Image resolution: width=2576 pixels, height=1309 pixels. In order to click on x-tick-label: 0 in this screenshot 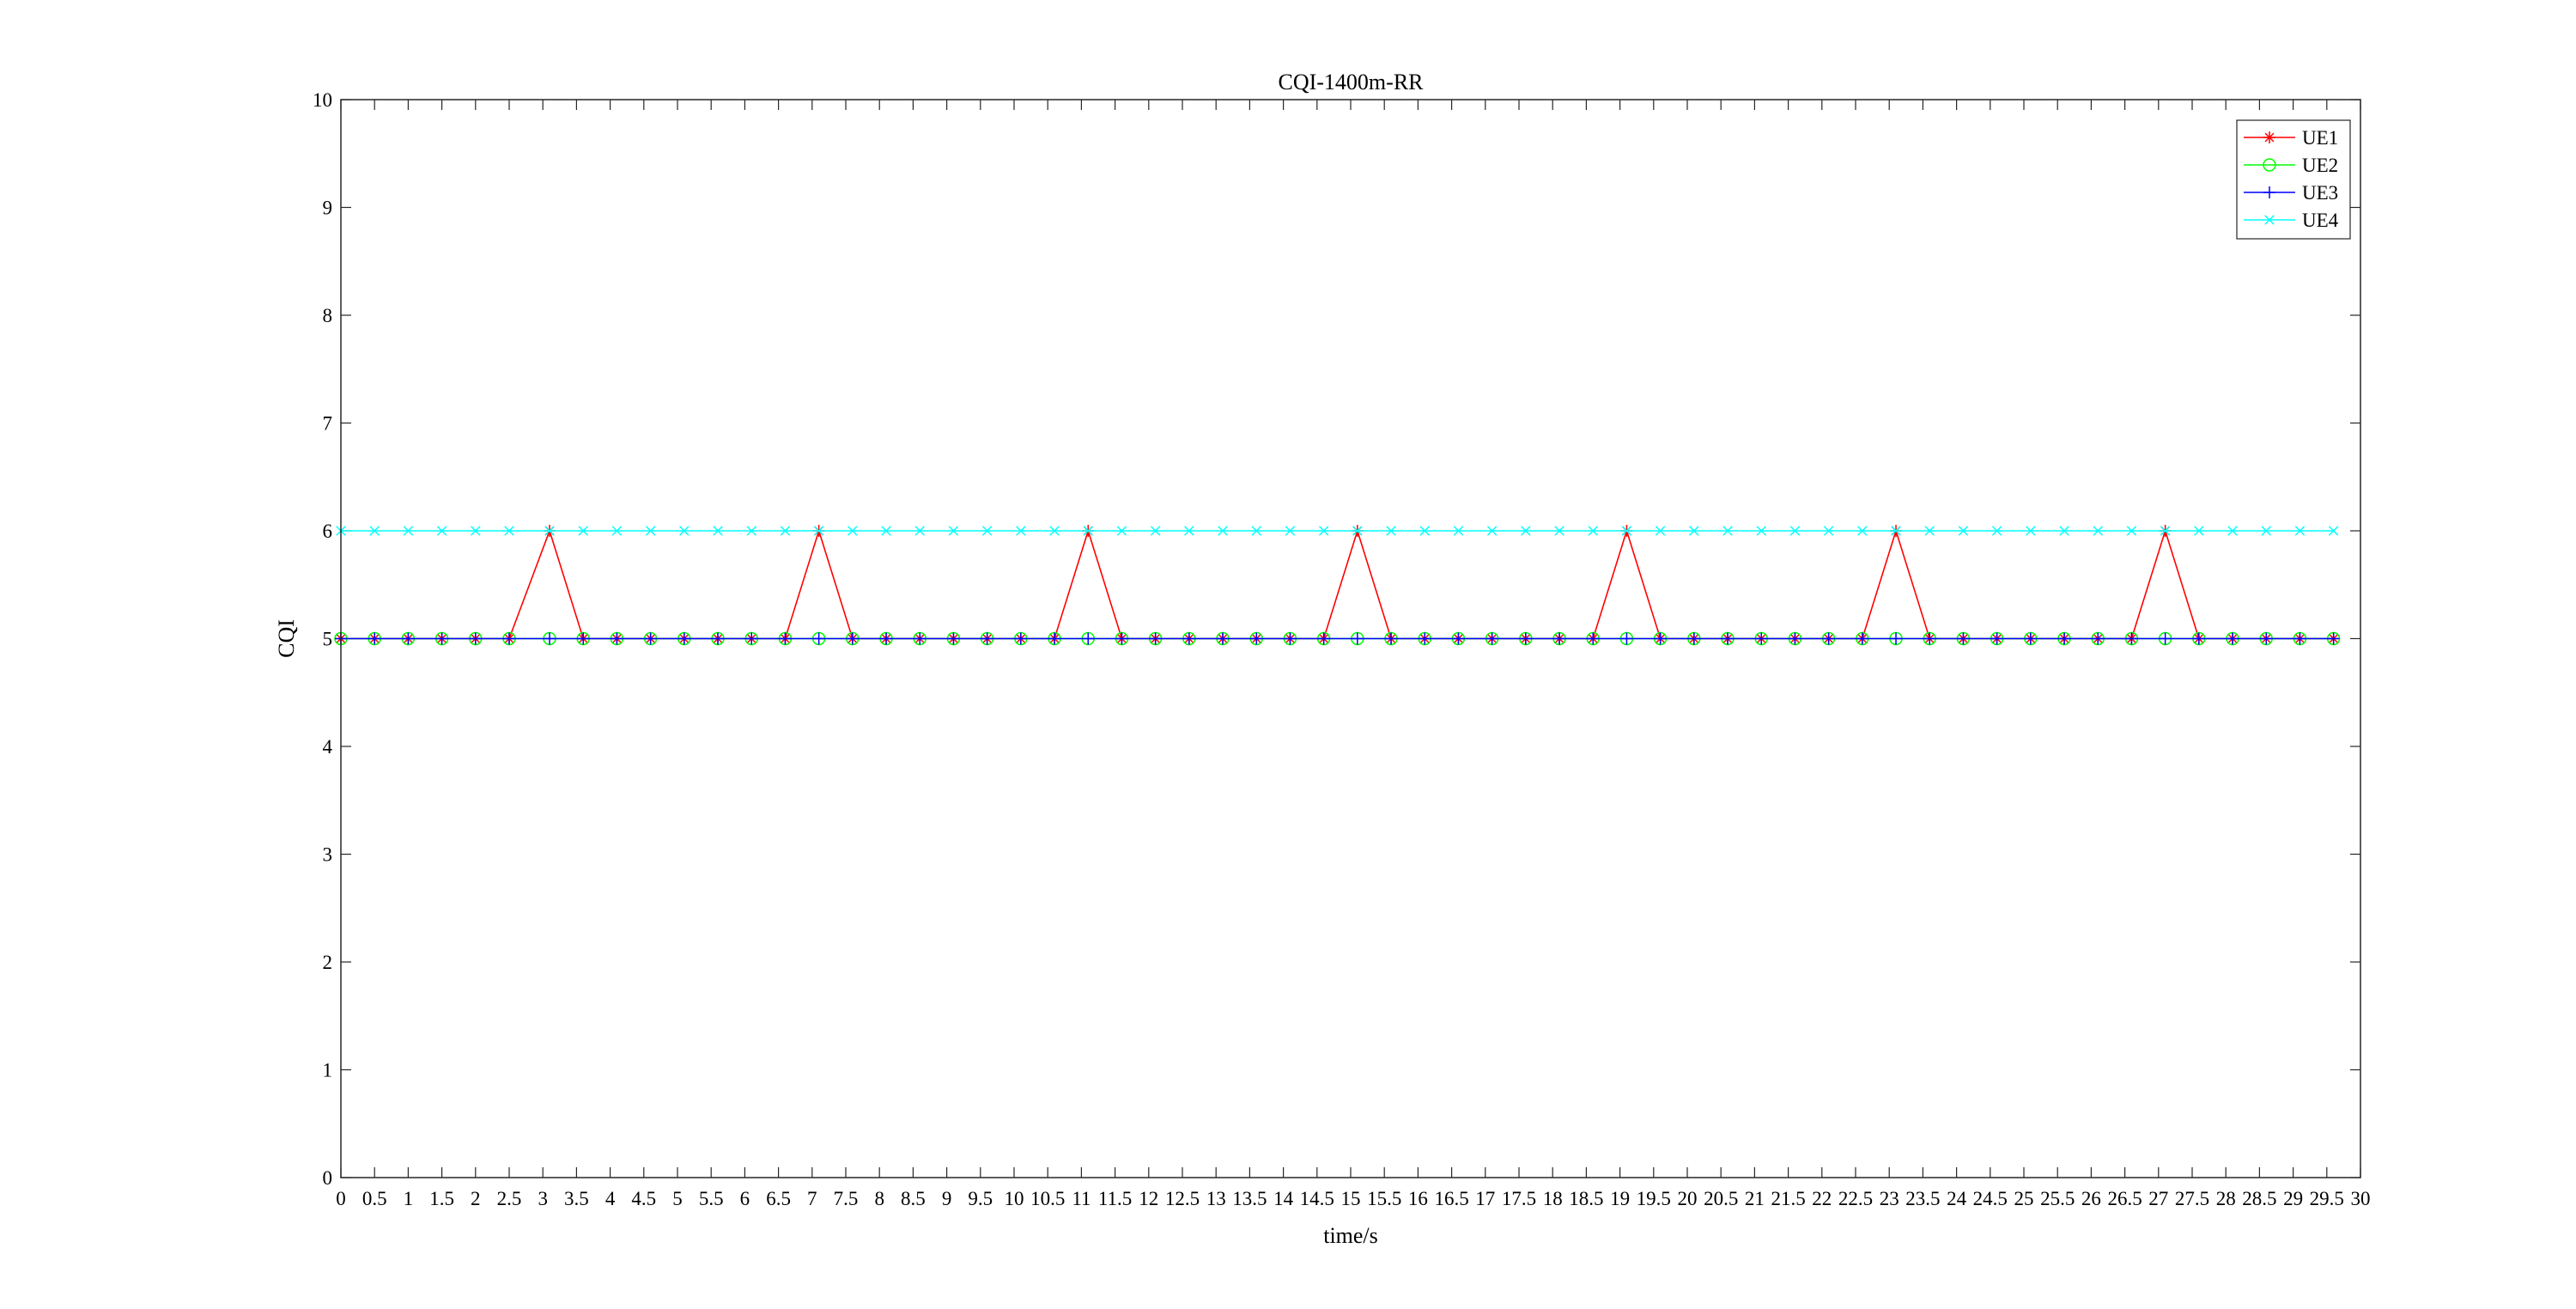, I will do `click(341, 1198)`.